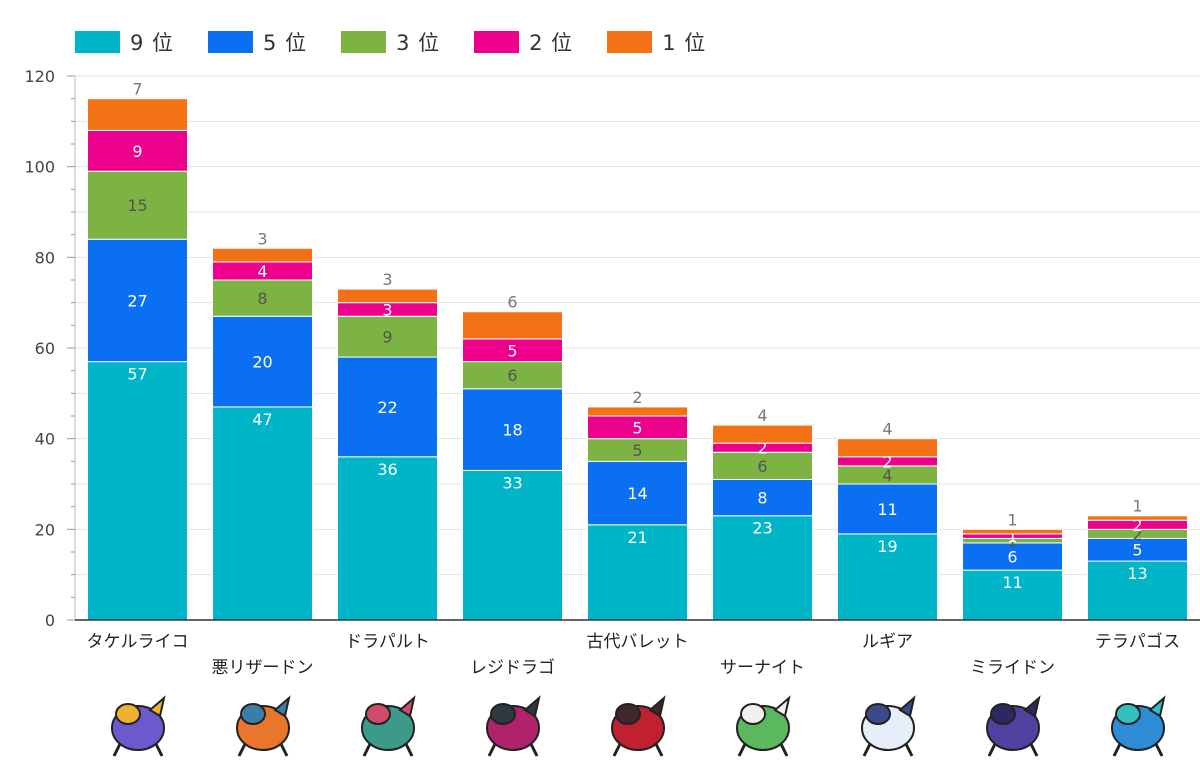  Describe the element at coordinates (257, 42) in the screenshot. I see `legend-item: 5 位` at that location.